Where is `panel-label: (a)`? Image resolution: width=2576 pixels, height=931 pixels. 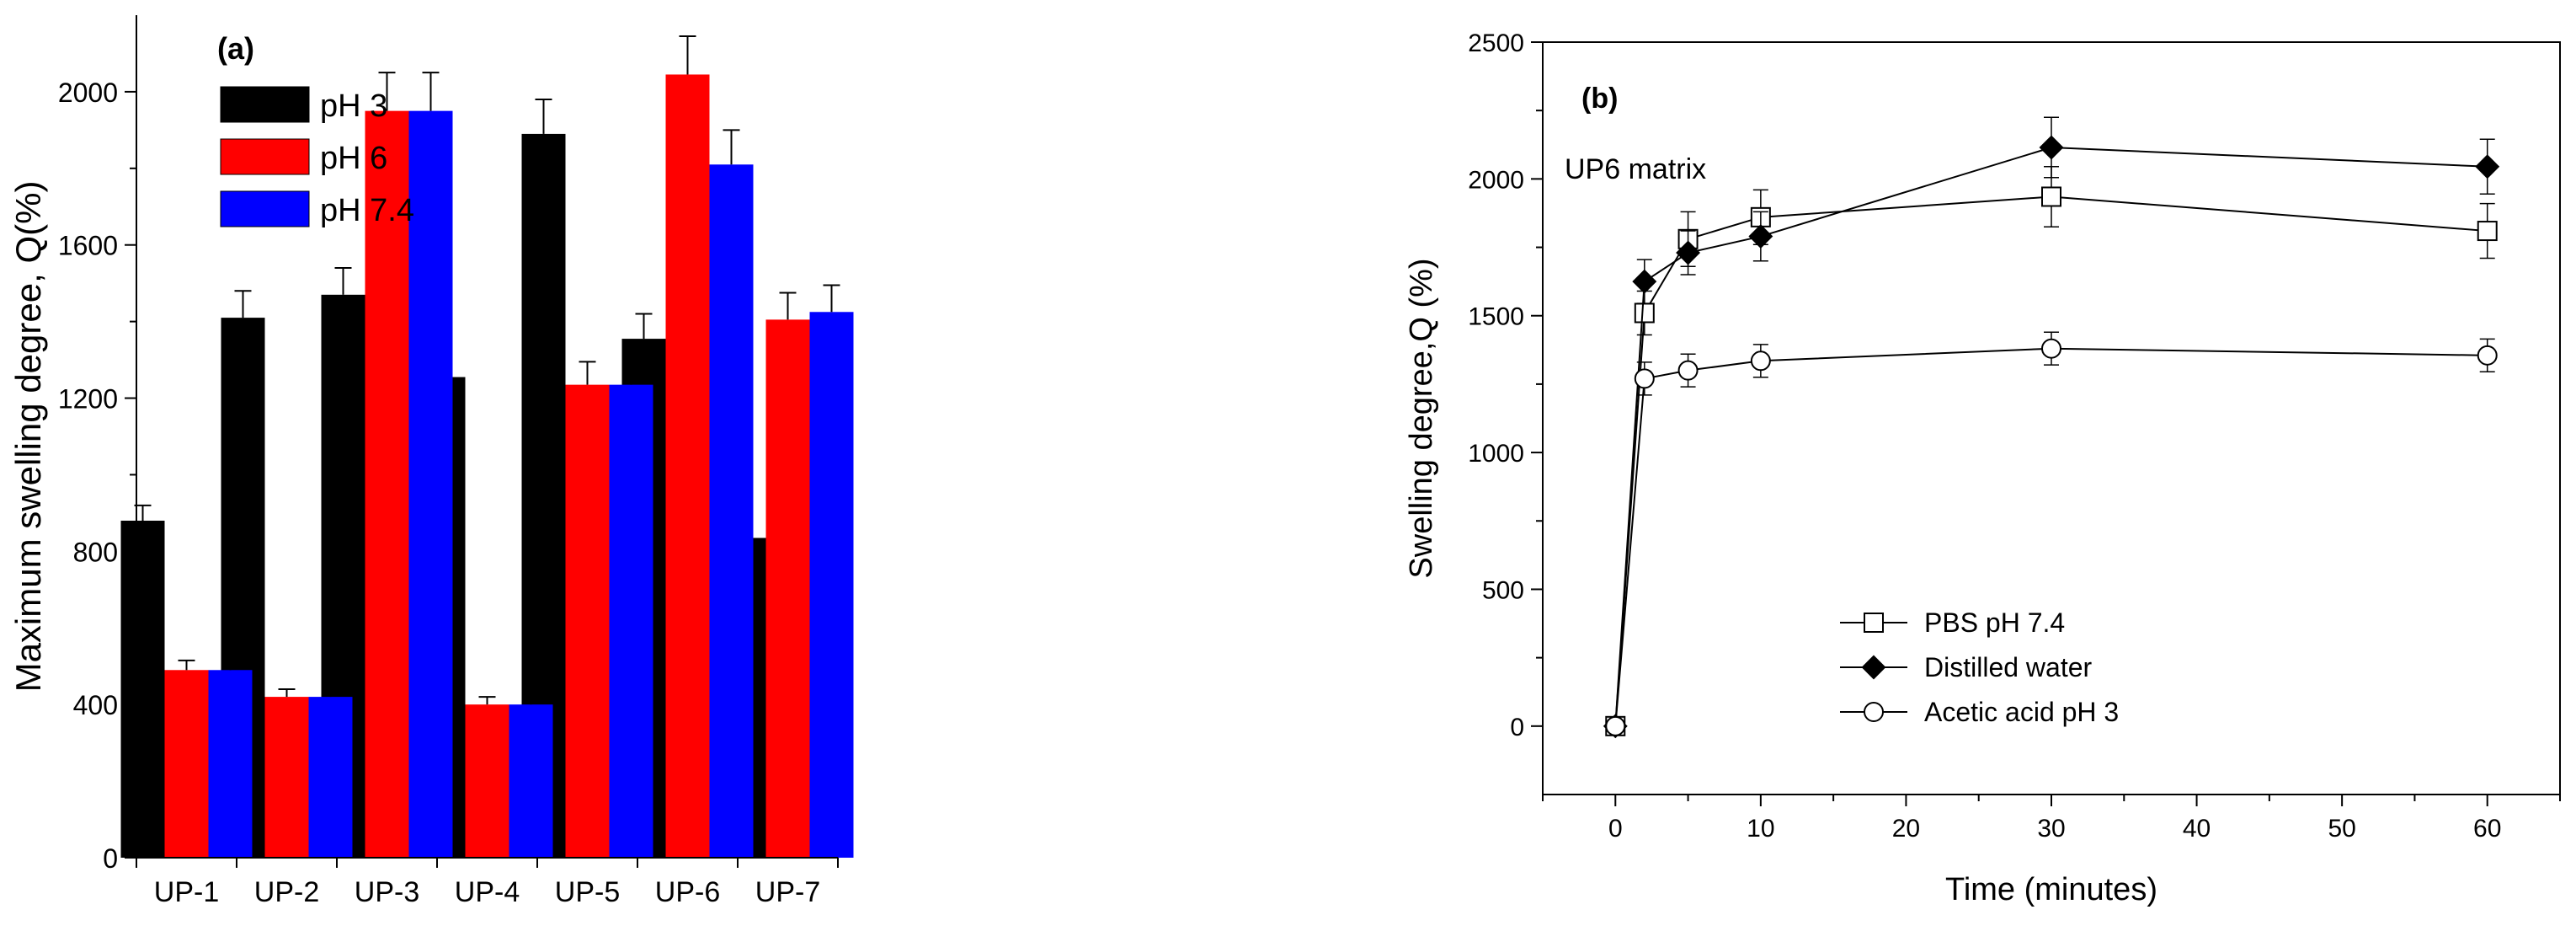 panel-label: (a) is located at coordinates (235, 48).